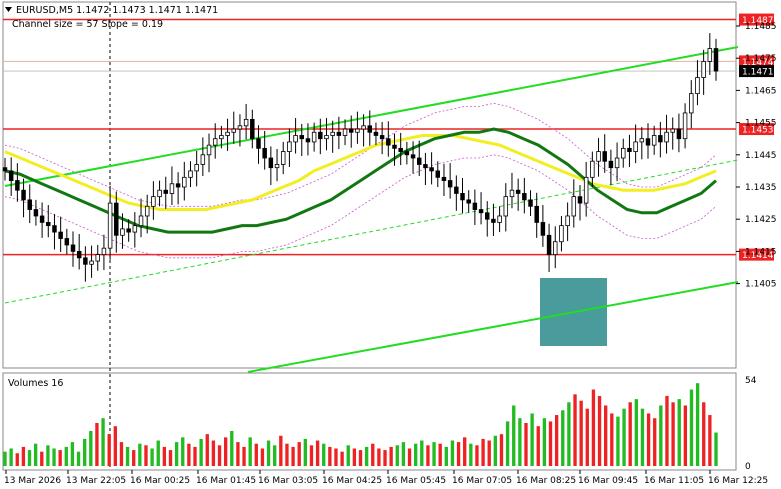 The height and width of the screenshot is (489, 781). I want to click on collapse-triangle-icon, so click(8, 9).